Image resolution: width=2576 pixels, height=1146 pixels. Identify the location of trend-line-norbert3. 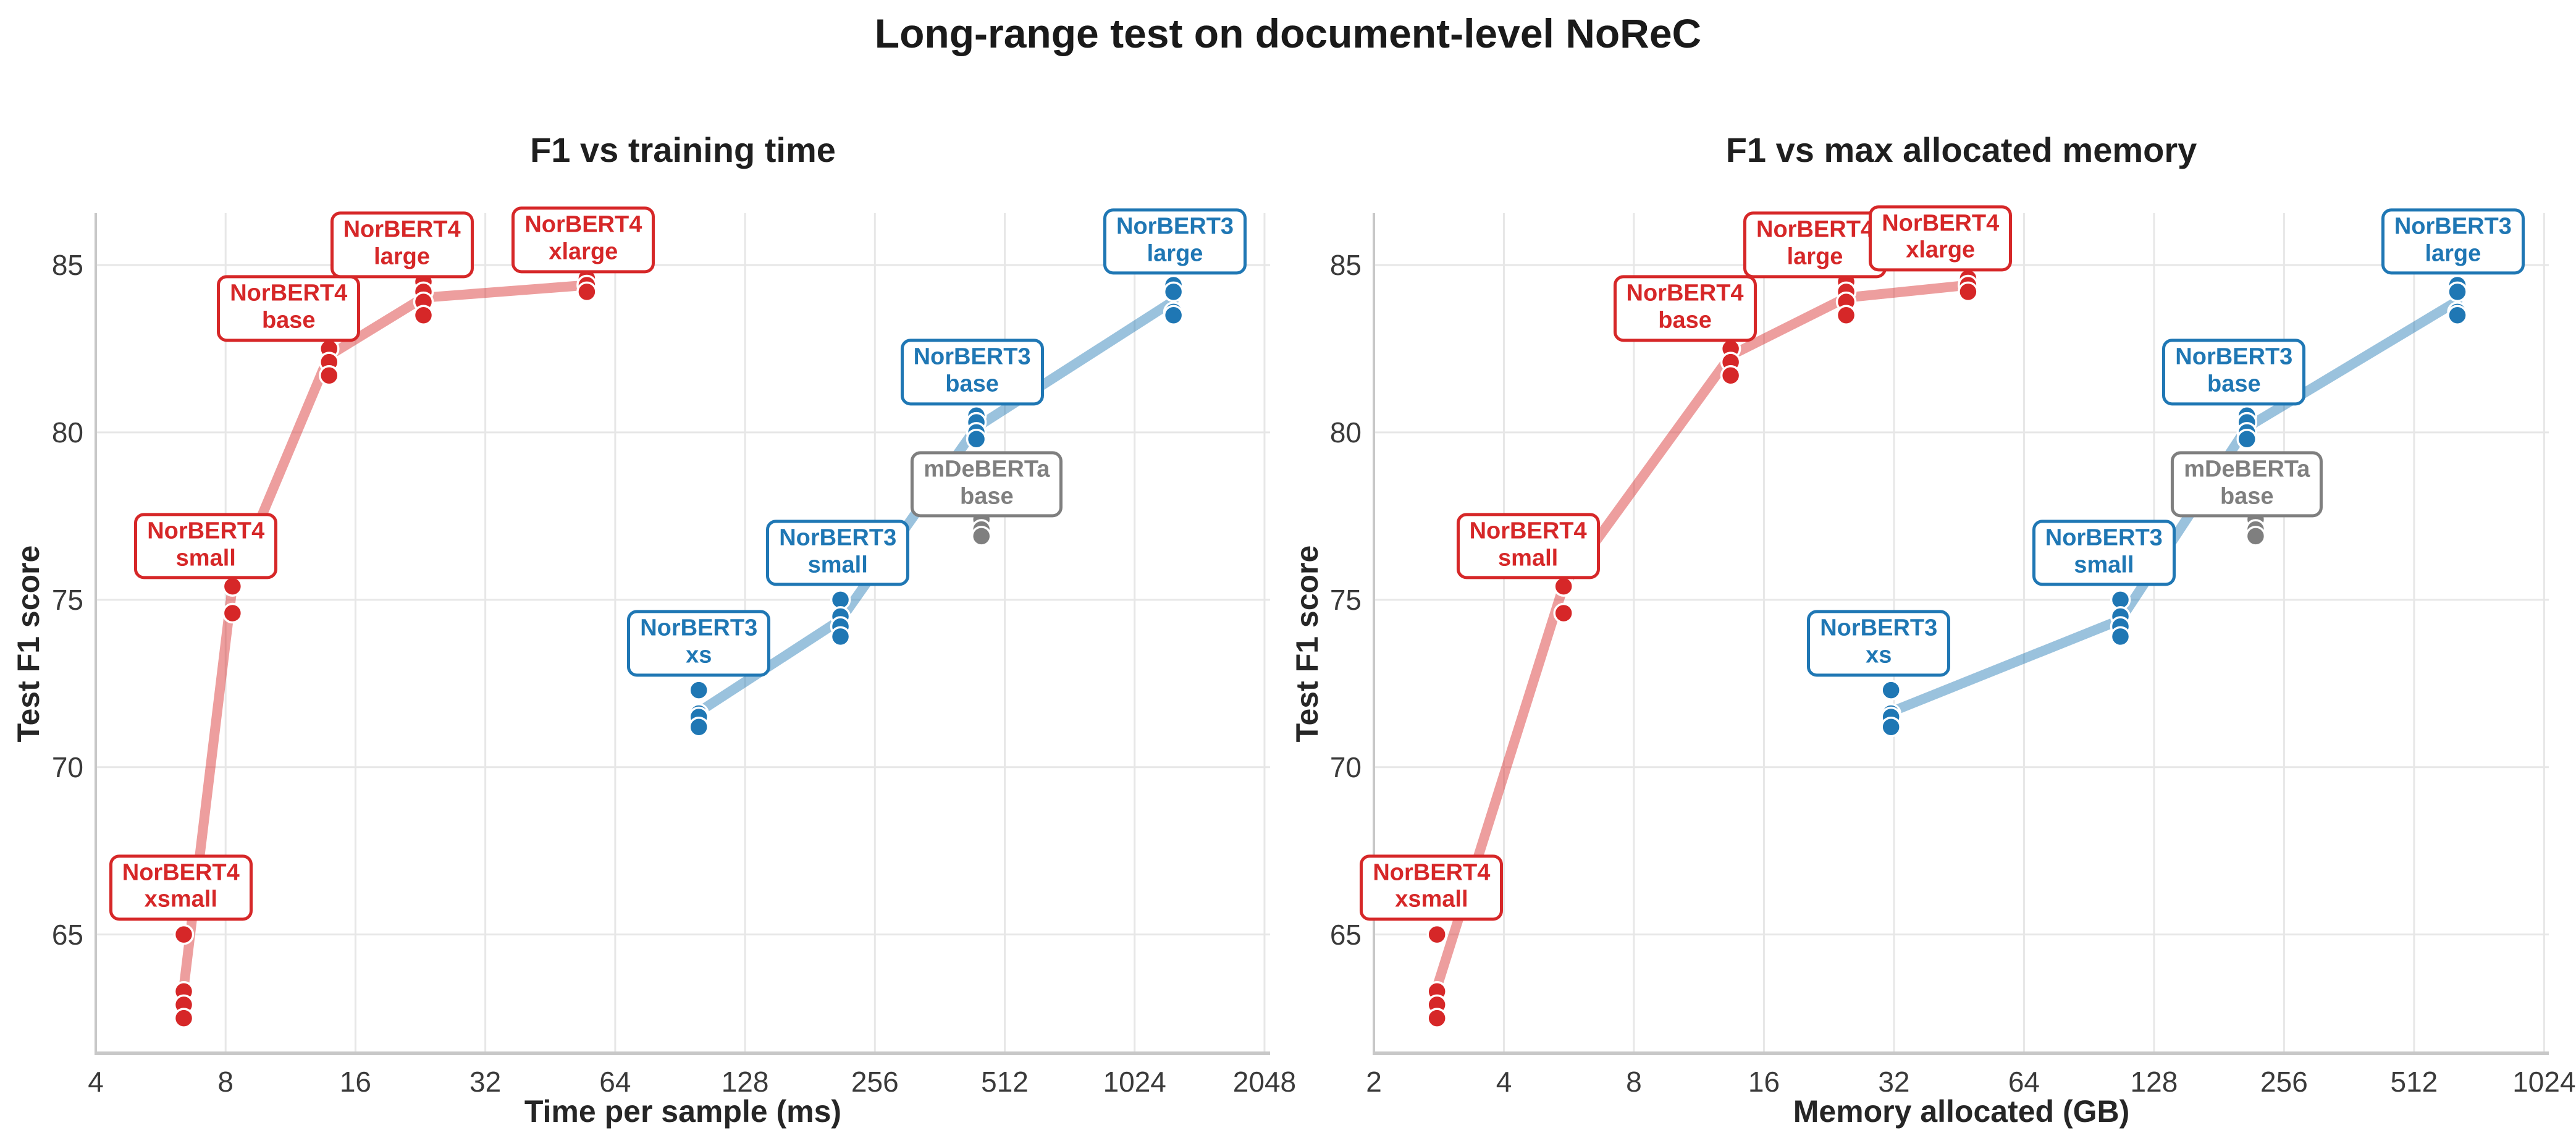
(2174, 507).